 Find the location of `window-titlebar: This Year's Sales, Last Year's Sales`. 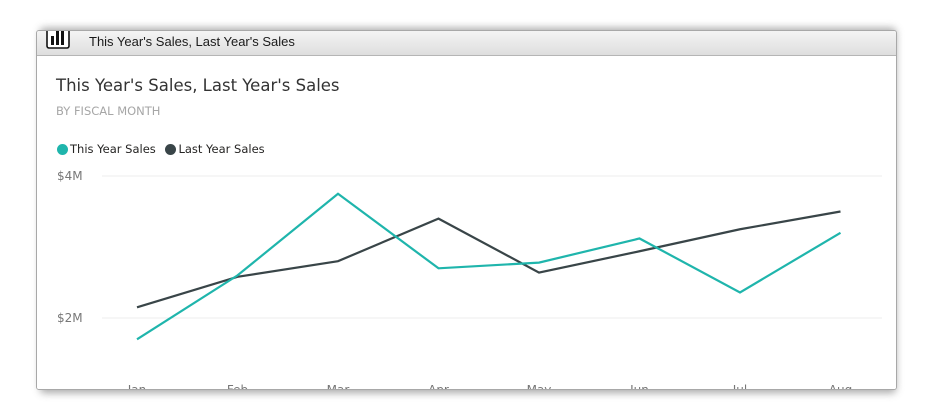

window-titlebar: This Year's Sales, Last Year's Sales is located at coordinates (466, 43).